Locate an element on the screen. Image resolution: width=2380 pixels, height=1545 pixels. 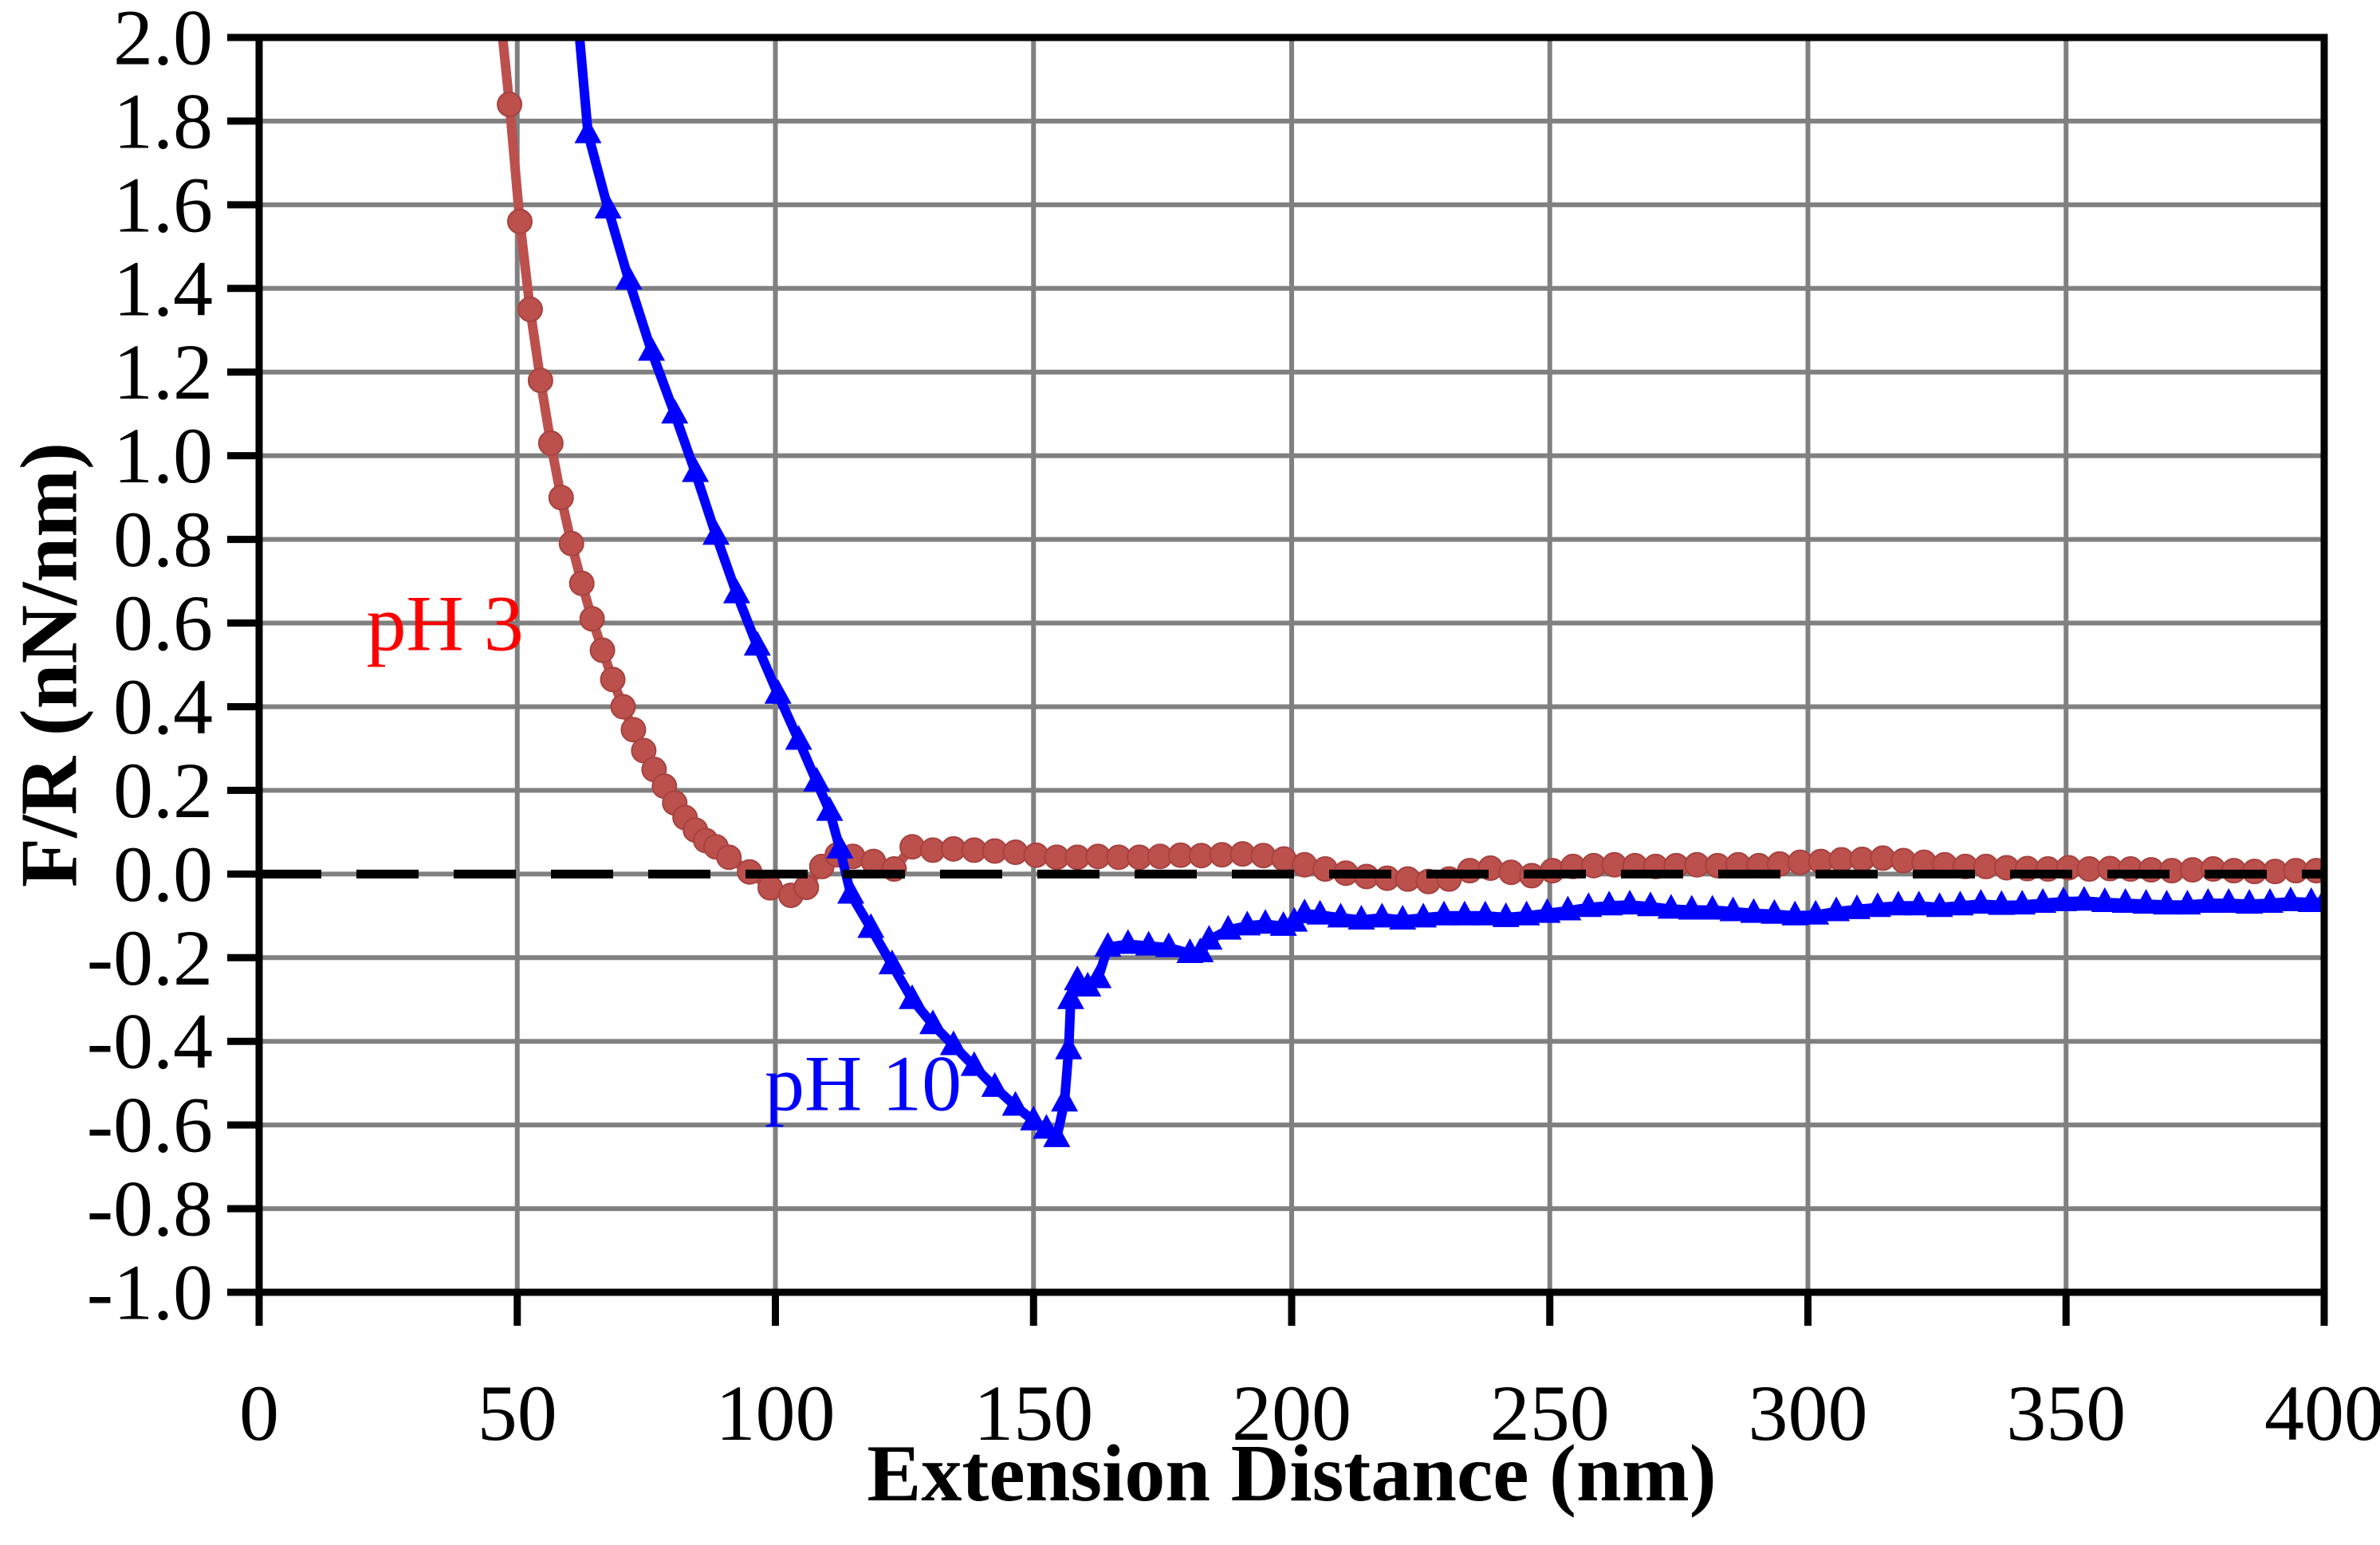
y-tick-label--0.8: -0.8 is located at coordinates (150, 1209).